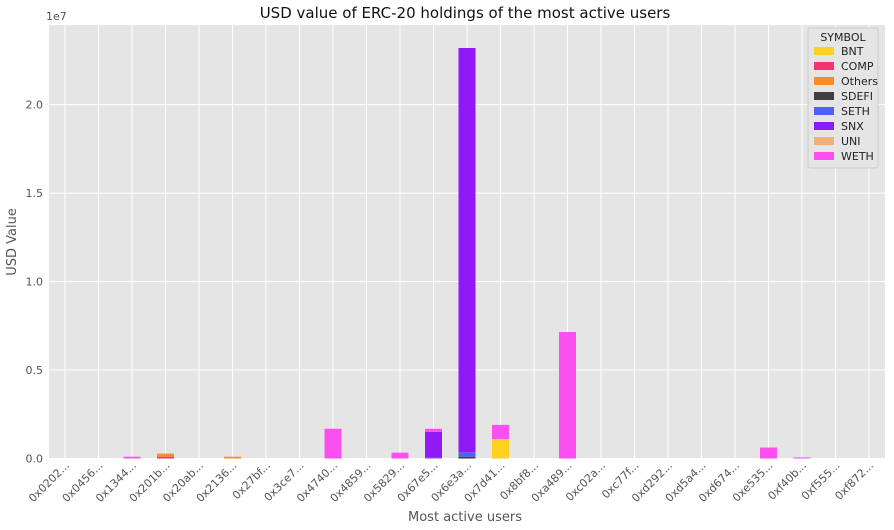 This screenshot has height=530, width=894. I want to click on y-tick-label: 0.5, so click(35, 370).